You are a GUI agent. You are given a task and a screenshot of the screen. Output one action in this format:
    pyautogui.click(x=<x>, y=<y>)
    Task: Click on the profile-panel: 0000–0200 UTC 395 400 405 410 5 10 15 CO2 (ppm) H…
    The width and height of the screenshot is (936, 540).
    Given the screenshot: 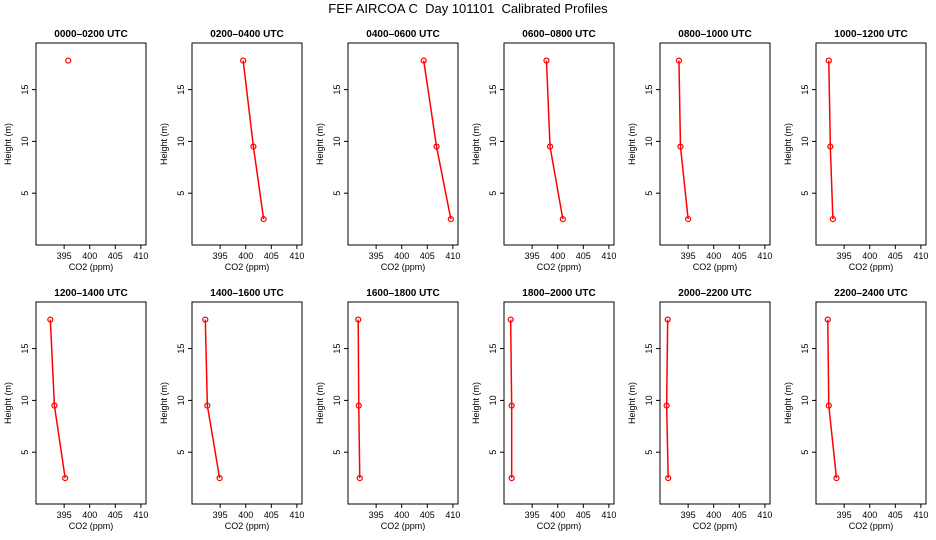 What is the action you would take?
    pyautogui.click(x=75, y=150)
    